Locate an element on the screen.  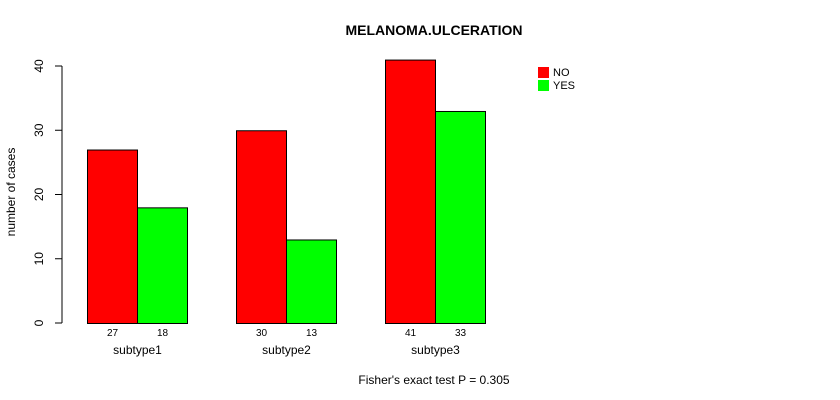
bar-subtype1-yes is located at coordinates (162, 266).